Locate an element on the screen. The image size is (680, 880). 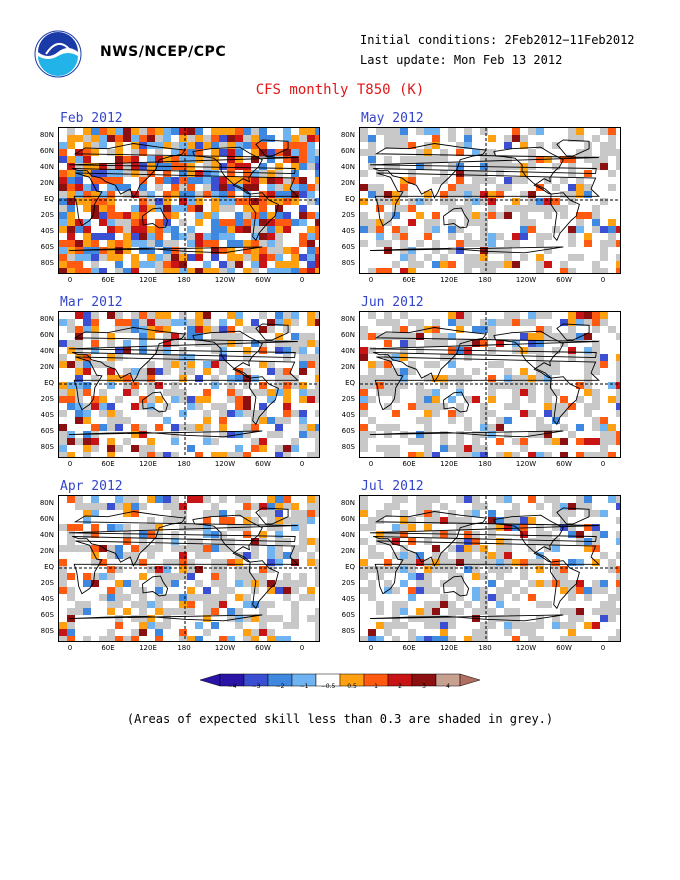
lat-tick-label: 40S is located at coordinates (47, 415).